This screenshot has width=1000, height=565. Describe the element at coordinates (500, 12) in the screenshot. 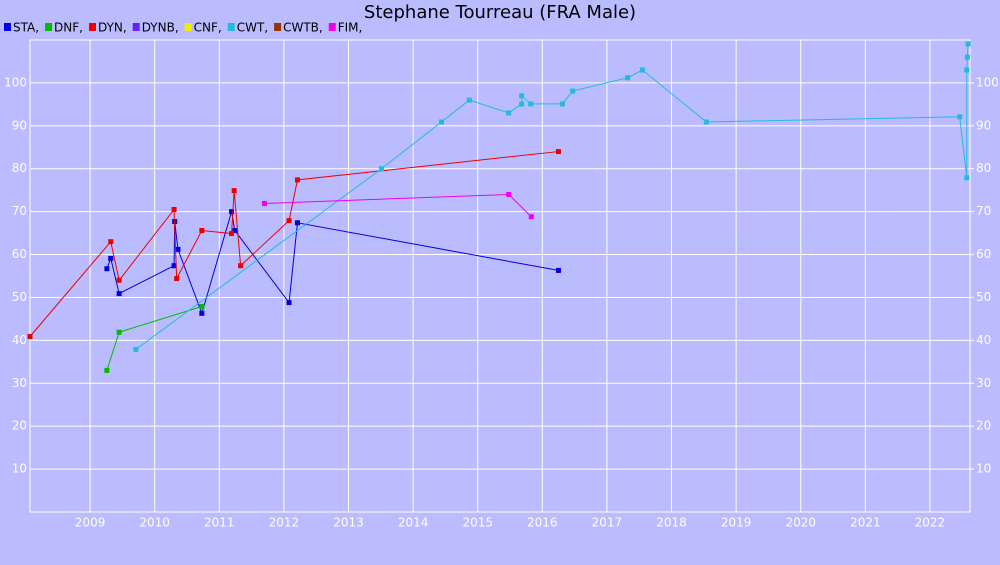

I see `chart-title: Stephane Tourreau (FRA Male)` at that location.